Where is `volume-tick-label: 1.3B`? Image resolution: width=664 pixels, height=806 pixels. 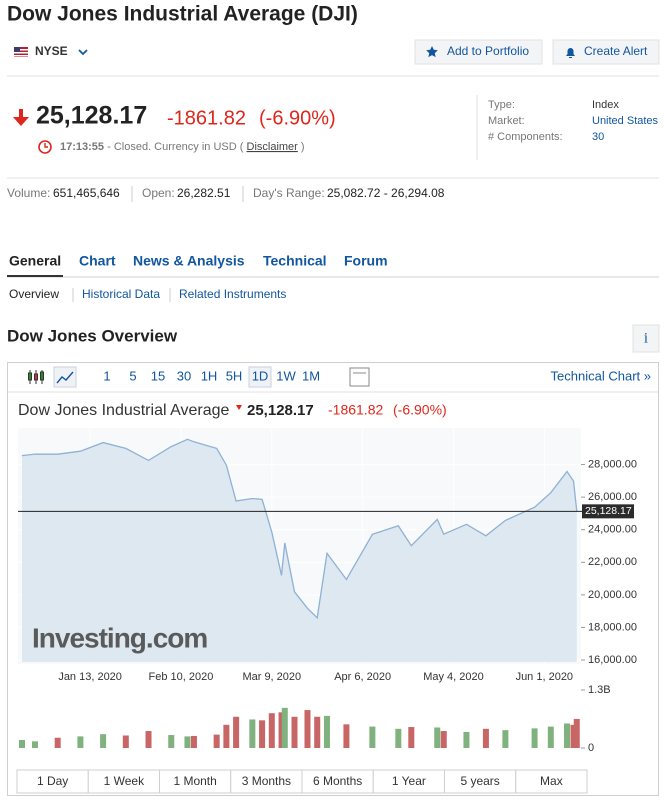 volume-tick-label: 1.3B is located at coordinates (599, 690).